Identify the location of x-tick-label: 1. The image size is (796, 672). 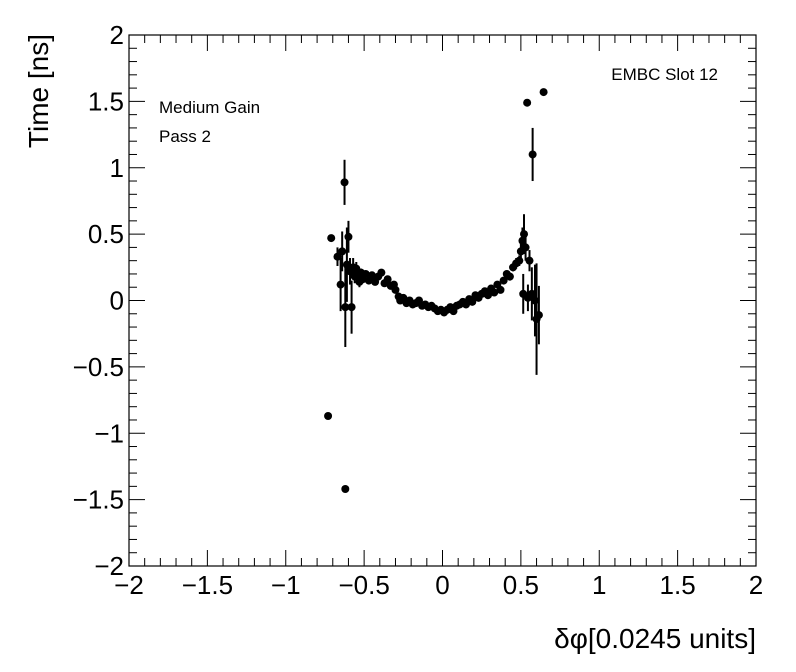
(599, 585).